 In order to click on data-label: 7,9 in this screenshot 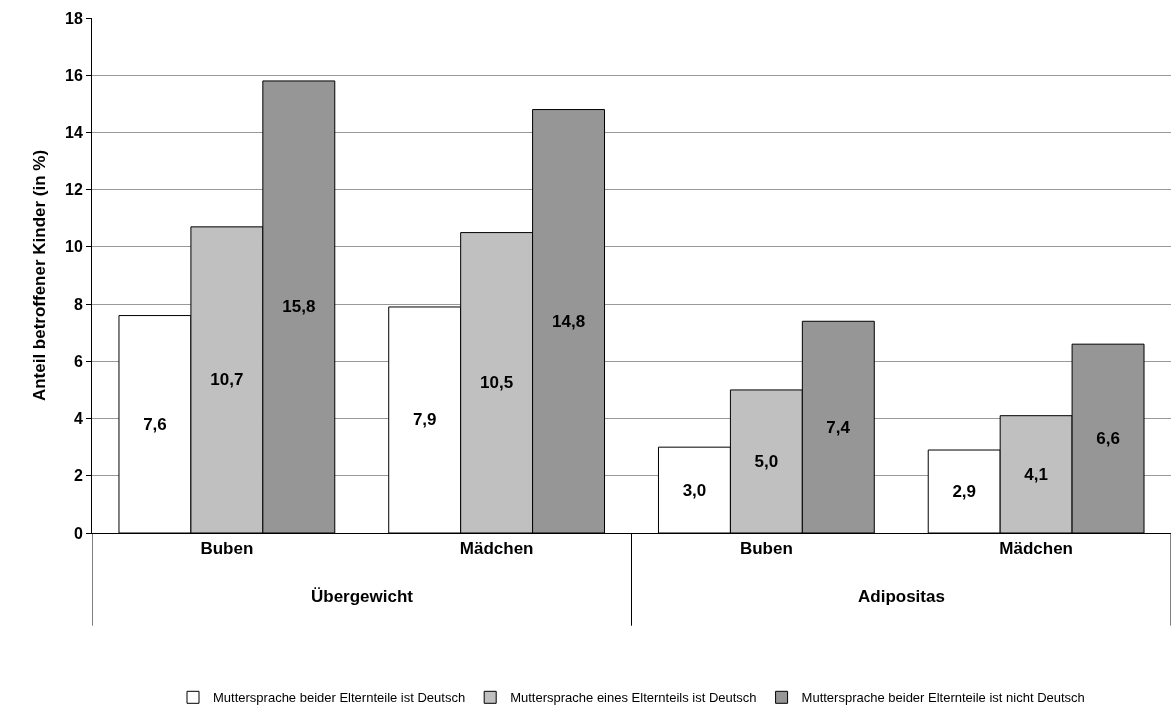, I will do `click(424, 420)`.